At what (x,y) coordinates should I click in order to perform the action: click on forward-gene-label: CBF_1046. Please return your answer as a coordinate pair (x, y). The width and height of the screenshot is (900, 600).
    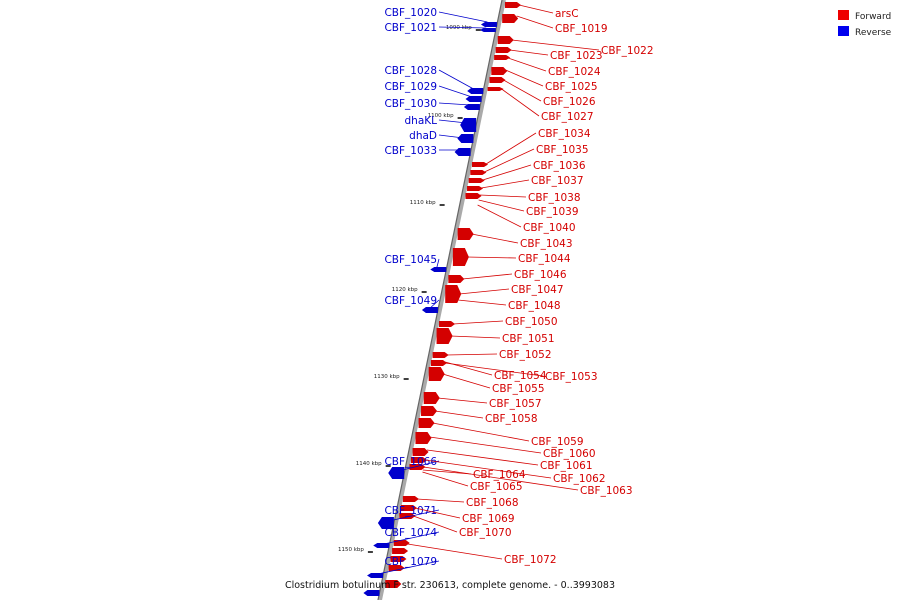
    Looking at the image, I should click on (540, 275).